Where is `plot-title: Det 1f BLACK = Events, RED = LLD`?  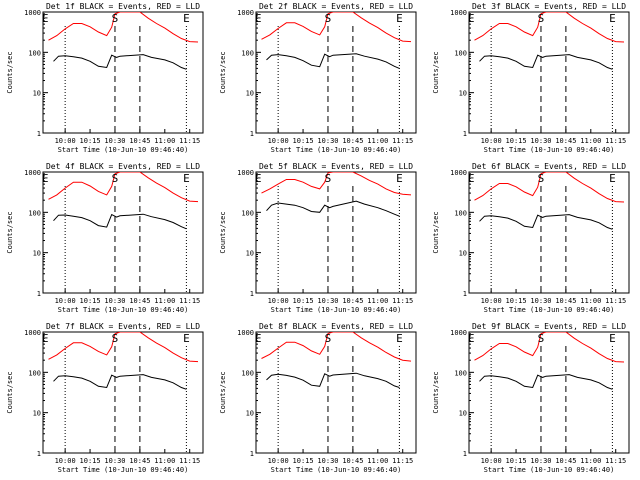
plot-title: Det 1f BLACK = Events, RED = LLD is located at coordinates (123, 6).